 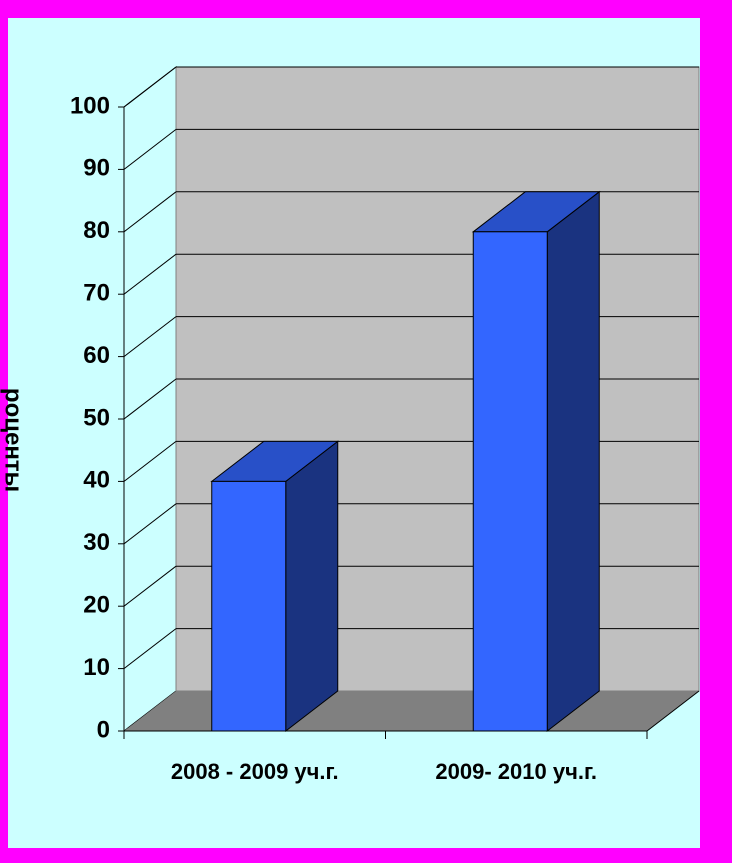 What do you see at coordinates (96, 417) in the screenshot?
I see `y-tick-label: 50` at bounding box center [96, 417].